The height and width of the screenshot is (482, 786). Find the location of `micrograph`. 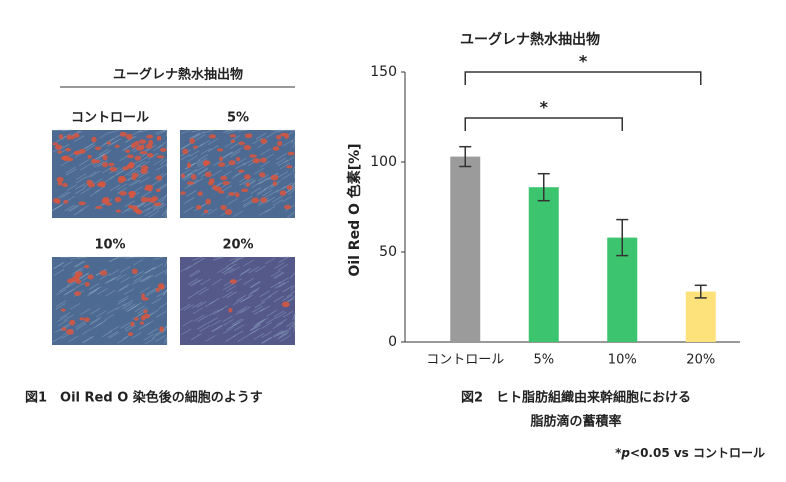

micrograph is located at coordinates (110, 300).